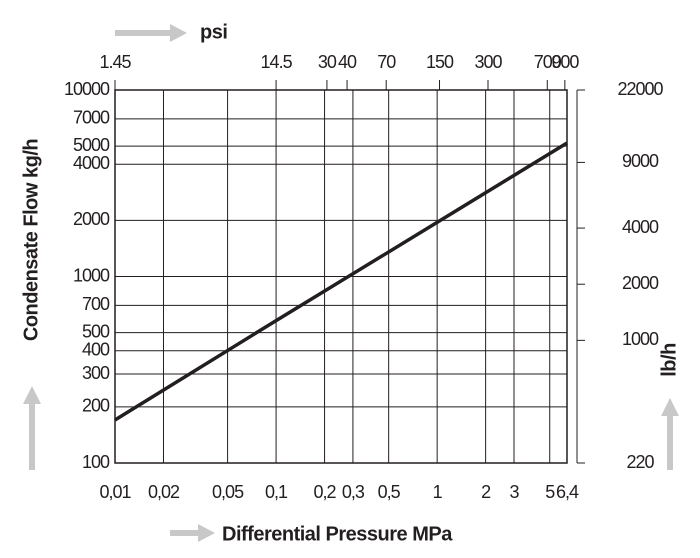  Describe the element at coordinates (567, 492) in the screenshot. I see `x-tick-label: 6,4` at that location.